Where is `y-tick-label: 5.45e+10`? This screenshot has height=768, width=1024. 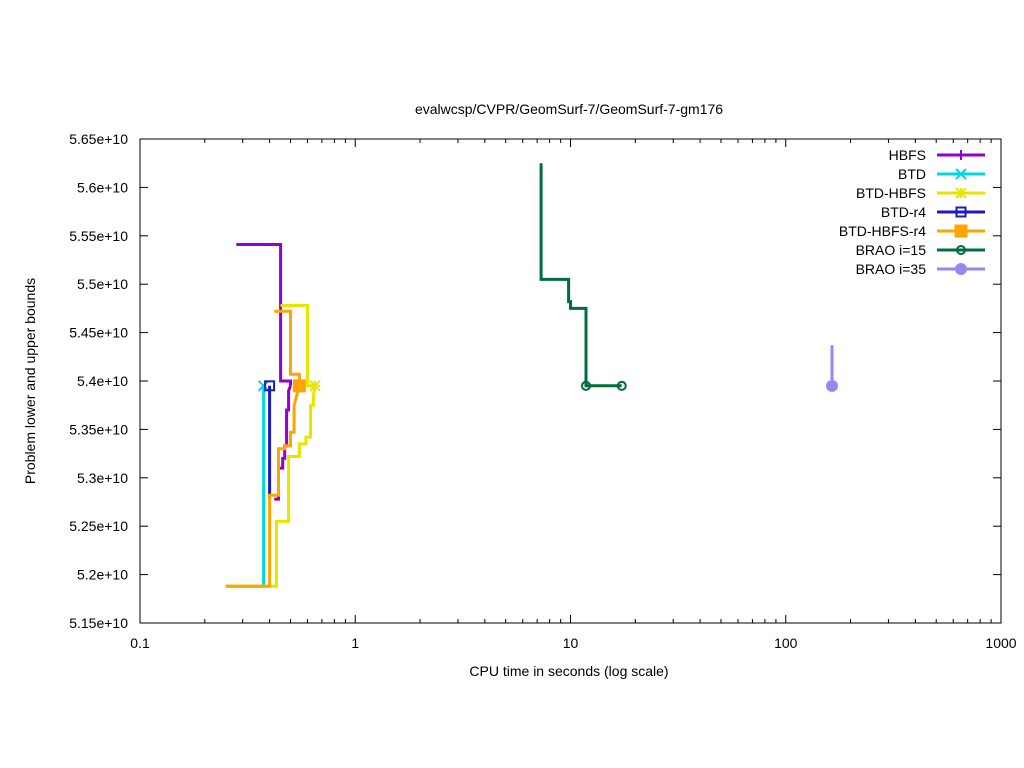
y-tick-label: 5.45e+10 is located at coordinates (98, 333).